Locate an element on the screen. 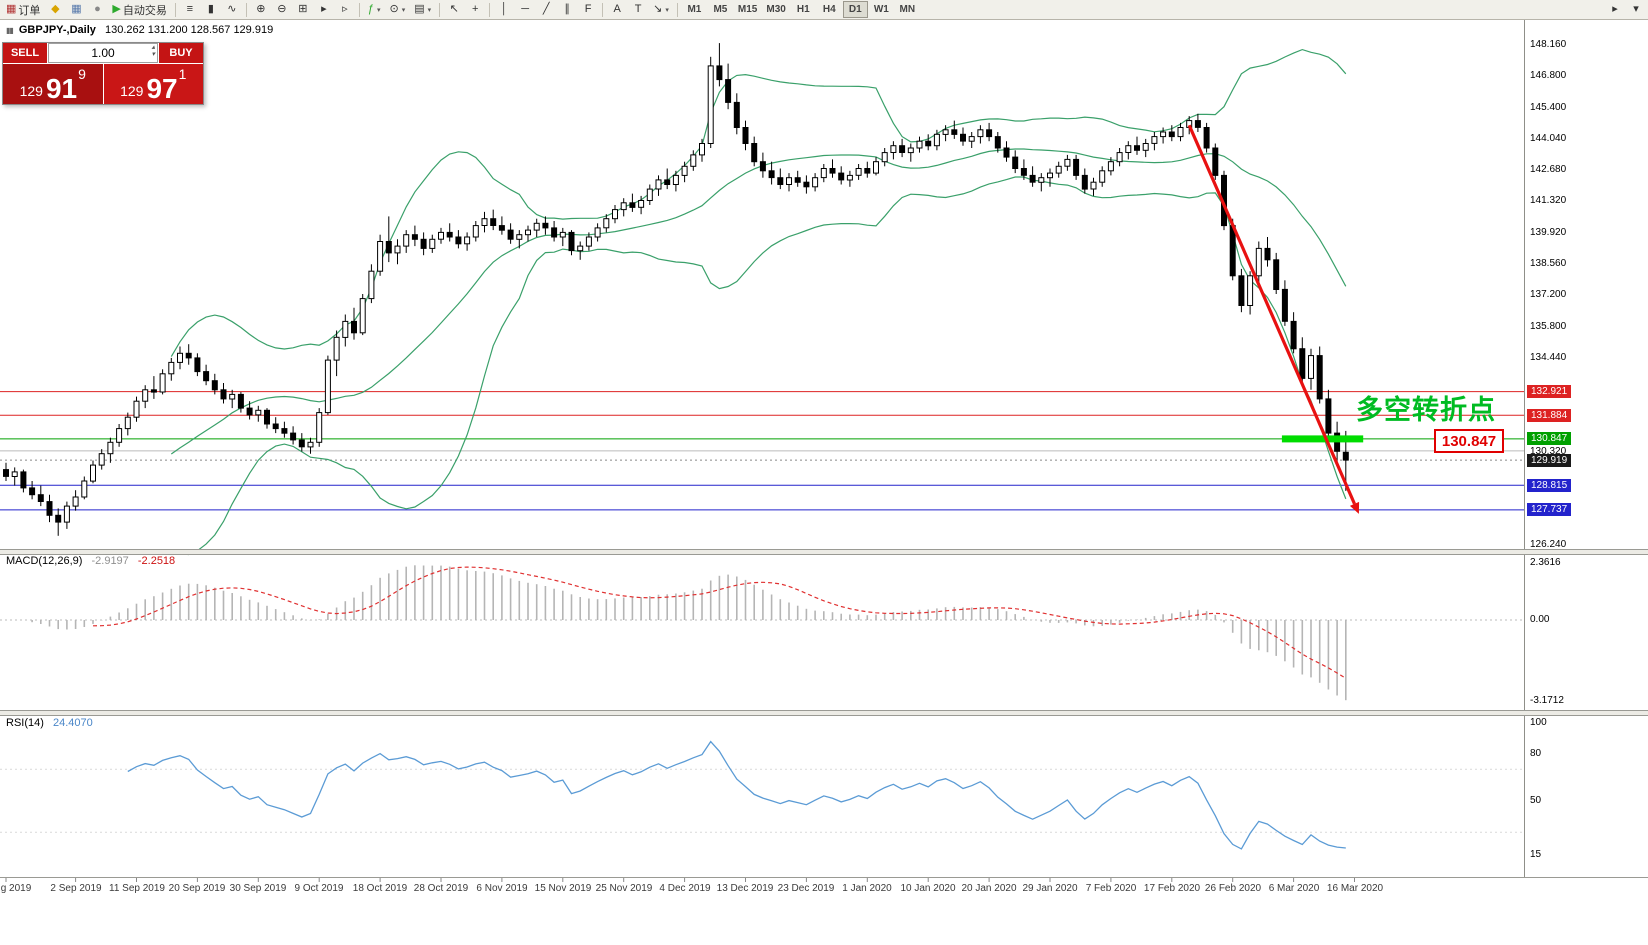 The height and width of the screenshot is (945, 1648). date-label: 2 Sep 2019 is located at coordinates (76, 888).